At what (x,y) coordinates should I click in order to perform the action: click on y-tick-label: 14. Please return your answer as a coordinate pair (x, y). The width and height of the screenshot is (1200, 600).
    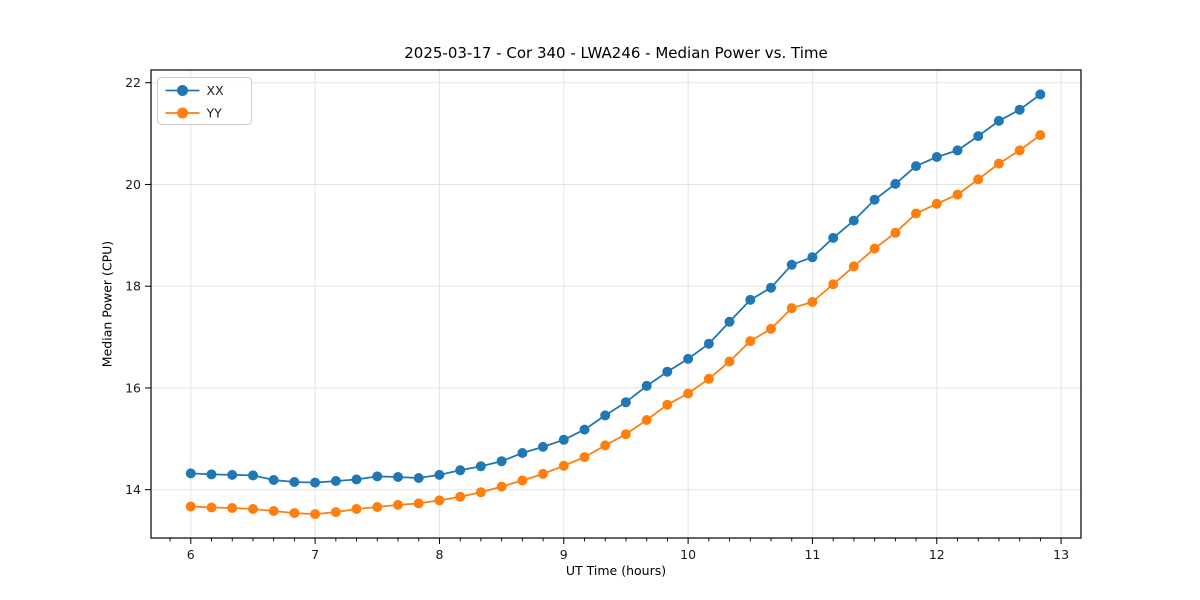
    Looking at the image, I should click on (133, 489).